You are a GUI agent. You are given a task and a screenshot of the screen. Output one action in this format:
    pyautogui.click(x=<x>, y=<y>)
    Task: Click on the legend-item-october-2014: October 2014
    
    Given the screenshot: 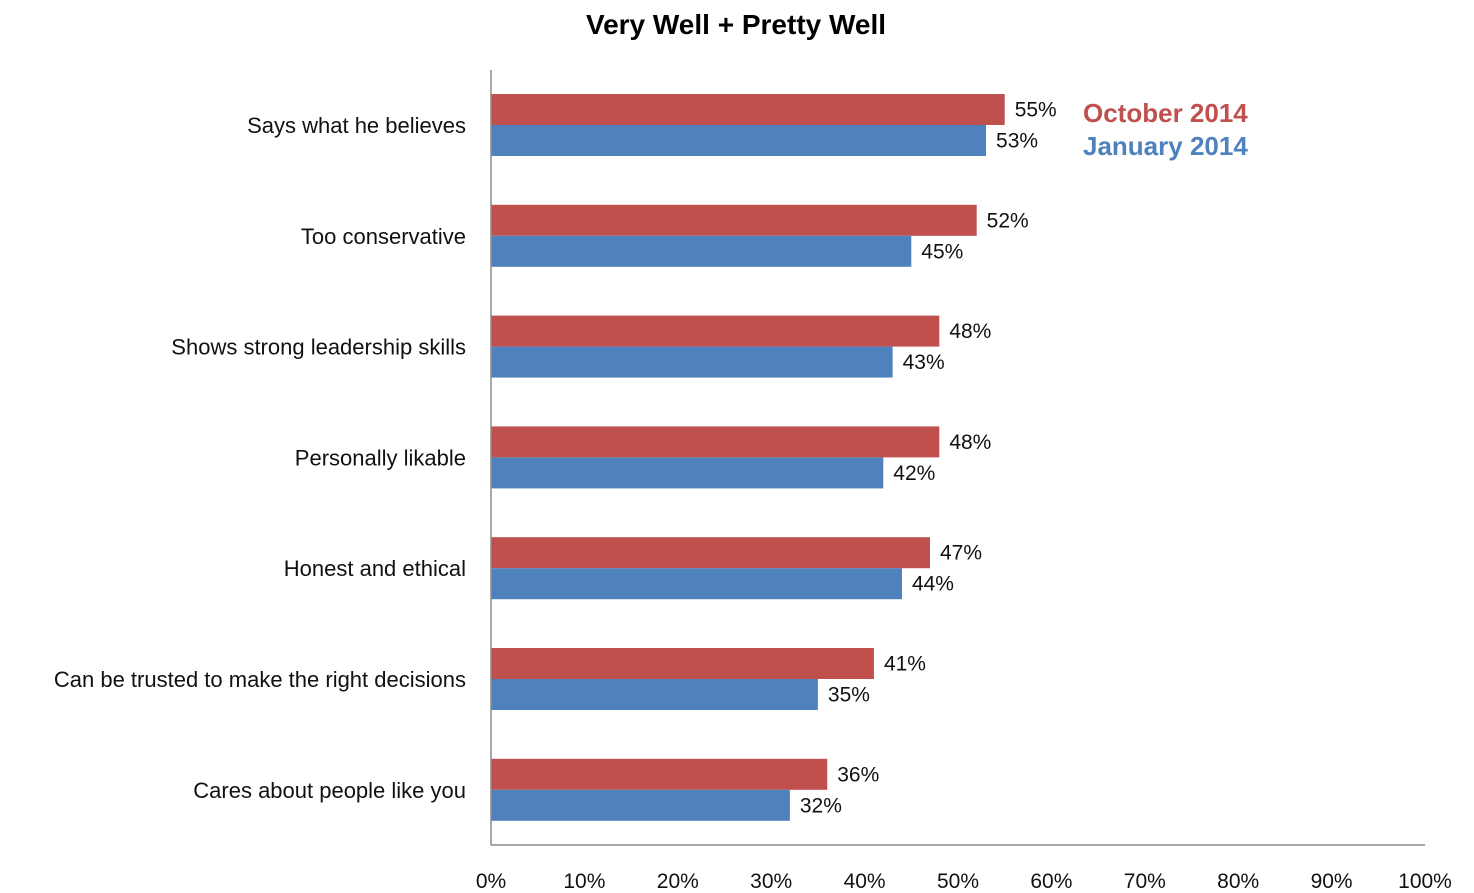 What is the action you would take?
    pyautogui.click(x=1165, y=113)
    